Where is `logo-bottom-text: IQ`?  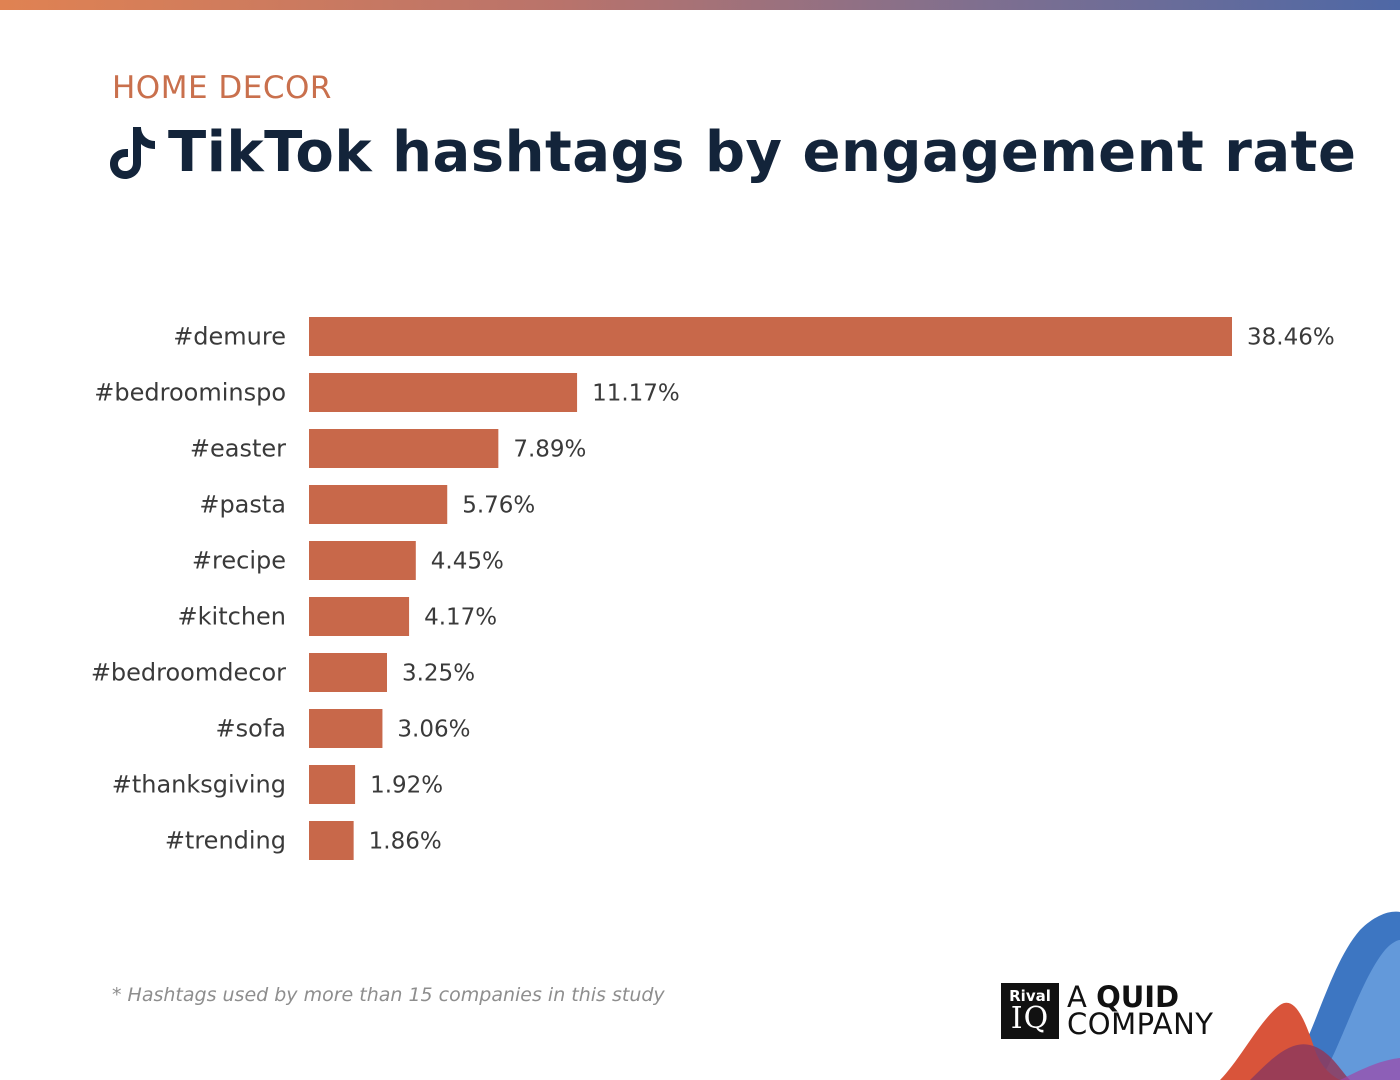
logo-bottom-text: IQ is located at coordinates (1030, 1018).